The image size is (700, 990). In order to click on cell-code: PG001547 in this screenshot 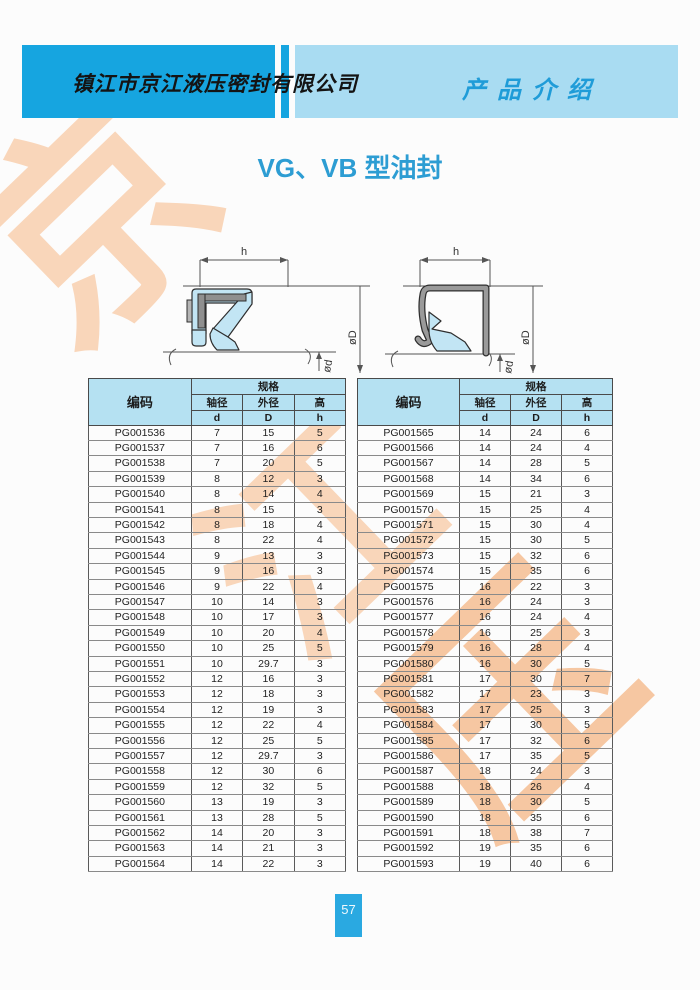, I will do `click(140, 602)`.